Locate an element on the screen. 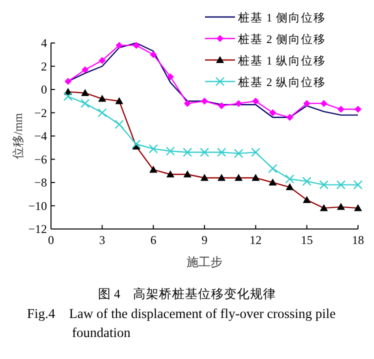 This screenshot has width=374, height=359. x-tick-label: 6 is located at coordinates (153, 240).